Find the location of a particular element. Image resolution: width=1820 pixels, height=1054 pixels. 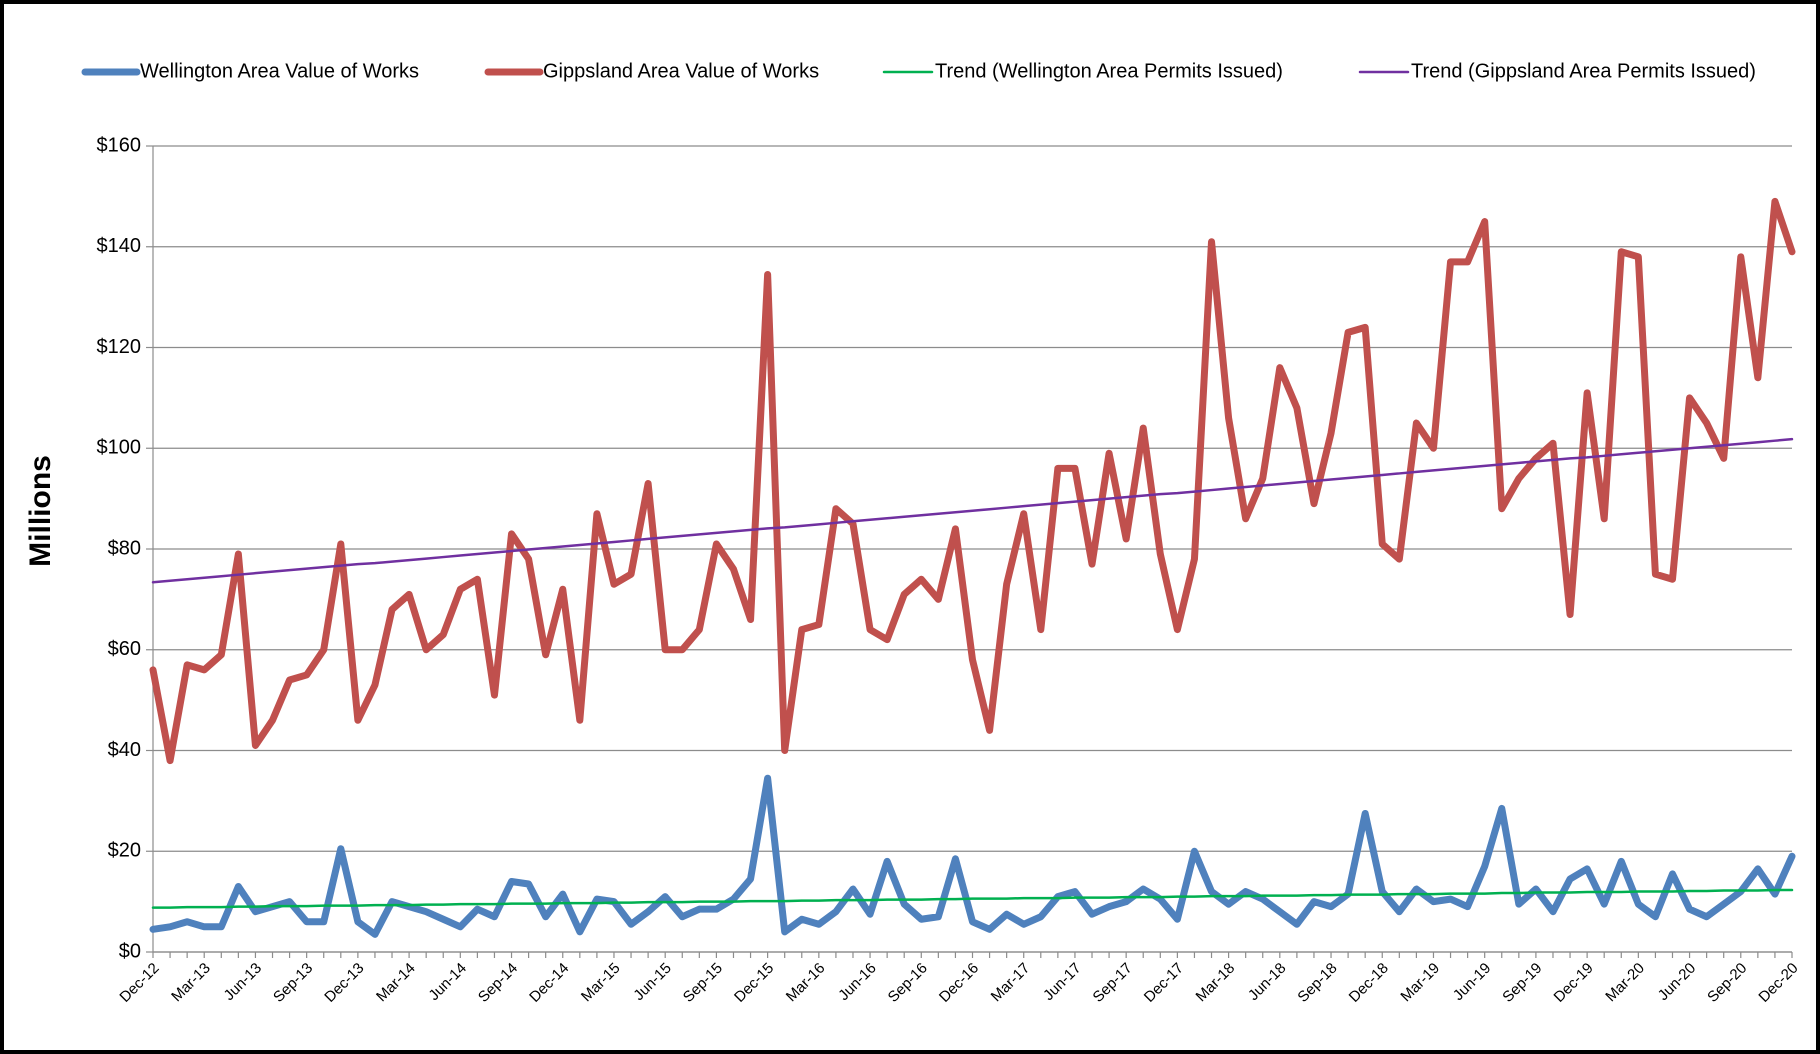

y-tick-label: $40 is located at coordinates (124, 750).